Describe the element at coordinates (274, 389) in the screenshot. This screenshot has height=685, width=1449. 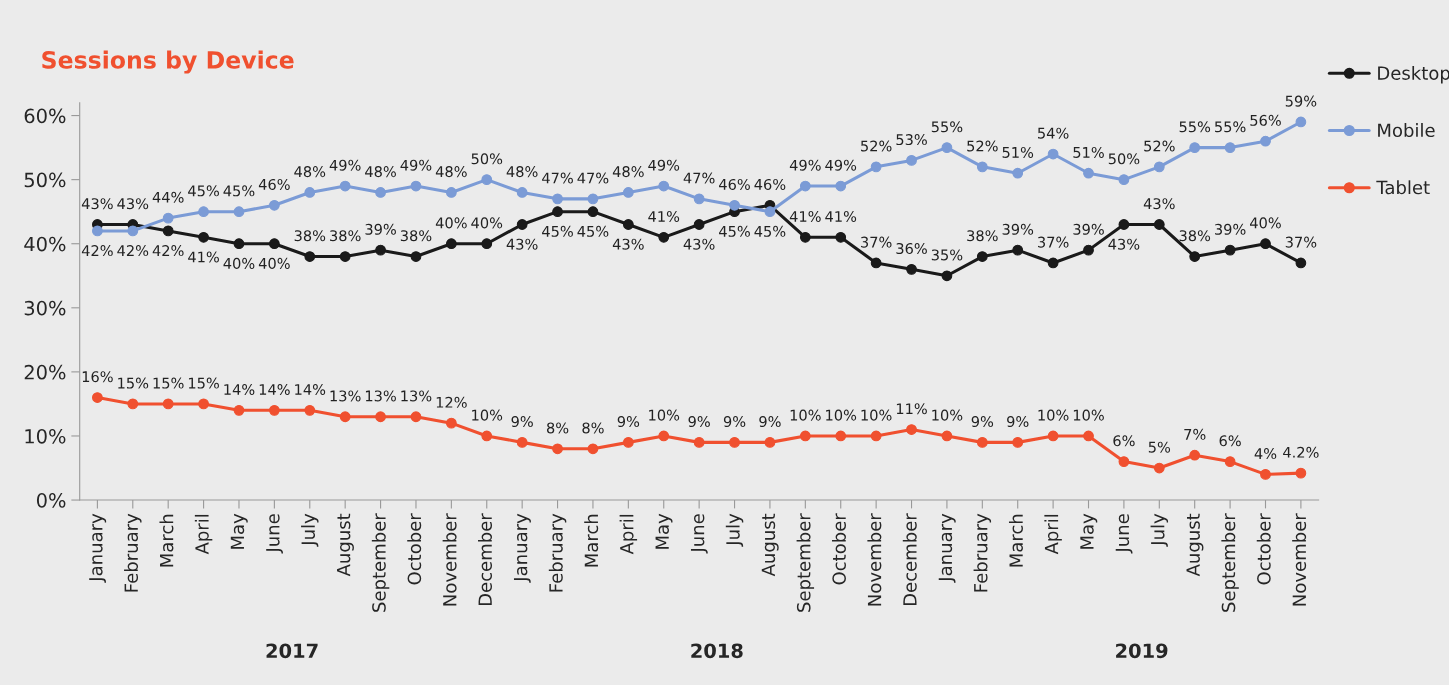
I see `data-label: 14%` at that location.